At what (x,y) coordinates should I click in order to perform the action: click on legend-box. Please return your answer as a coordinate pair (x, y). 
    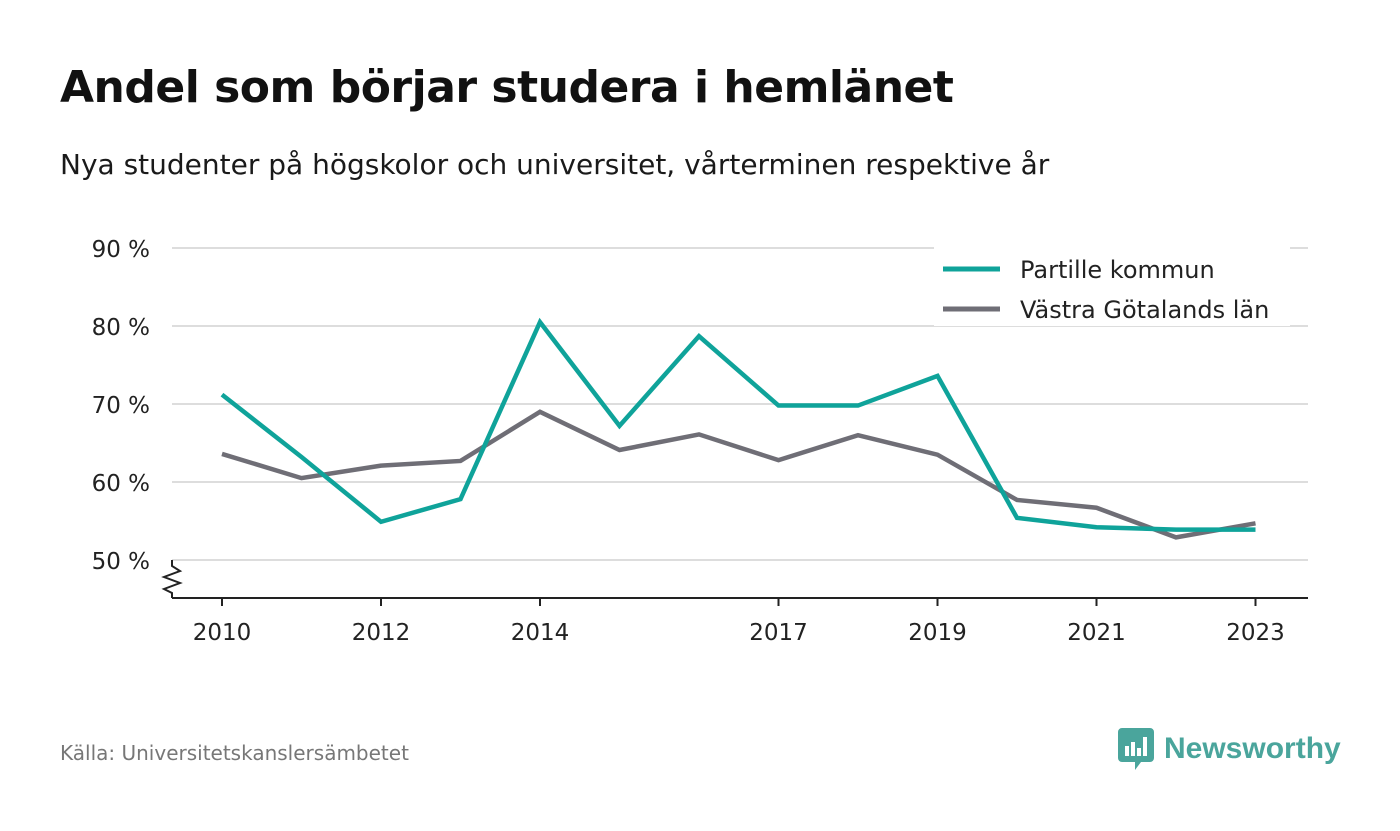
    Looking at the image, I should click on (1112, 286).